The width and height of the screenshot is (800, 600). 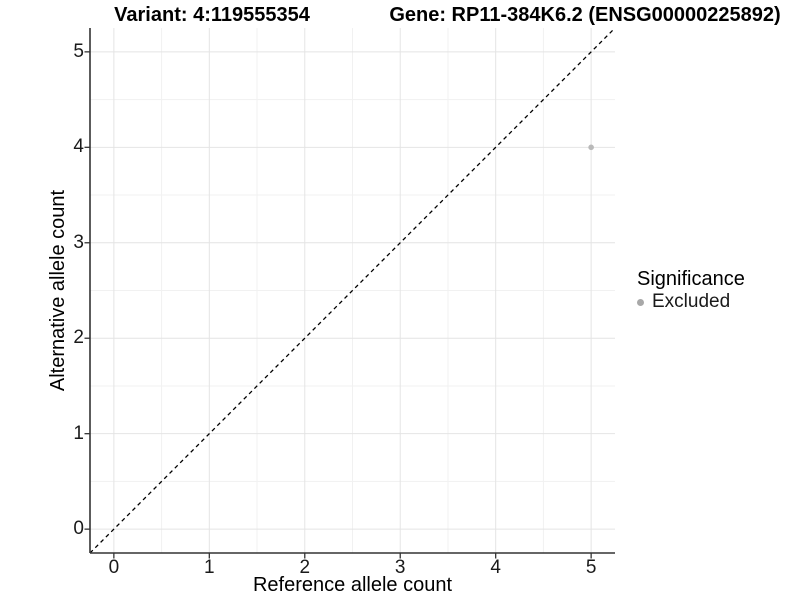 What do you see at coordinates (691, 301) in the screenshot?
I see `legend-item-label: Excluded` at bounding box center [691, 301].